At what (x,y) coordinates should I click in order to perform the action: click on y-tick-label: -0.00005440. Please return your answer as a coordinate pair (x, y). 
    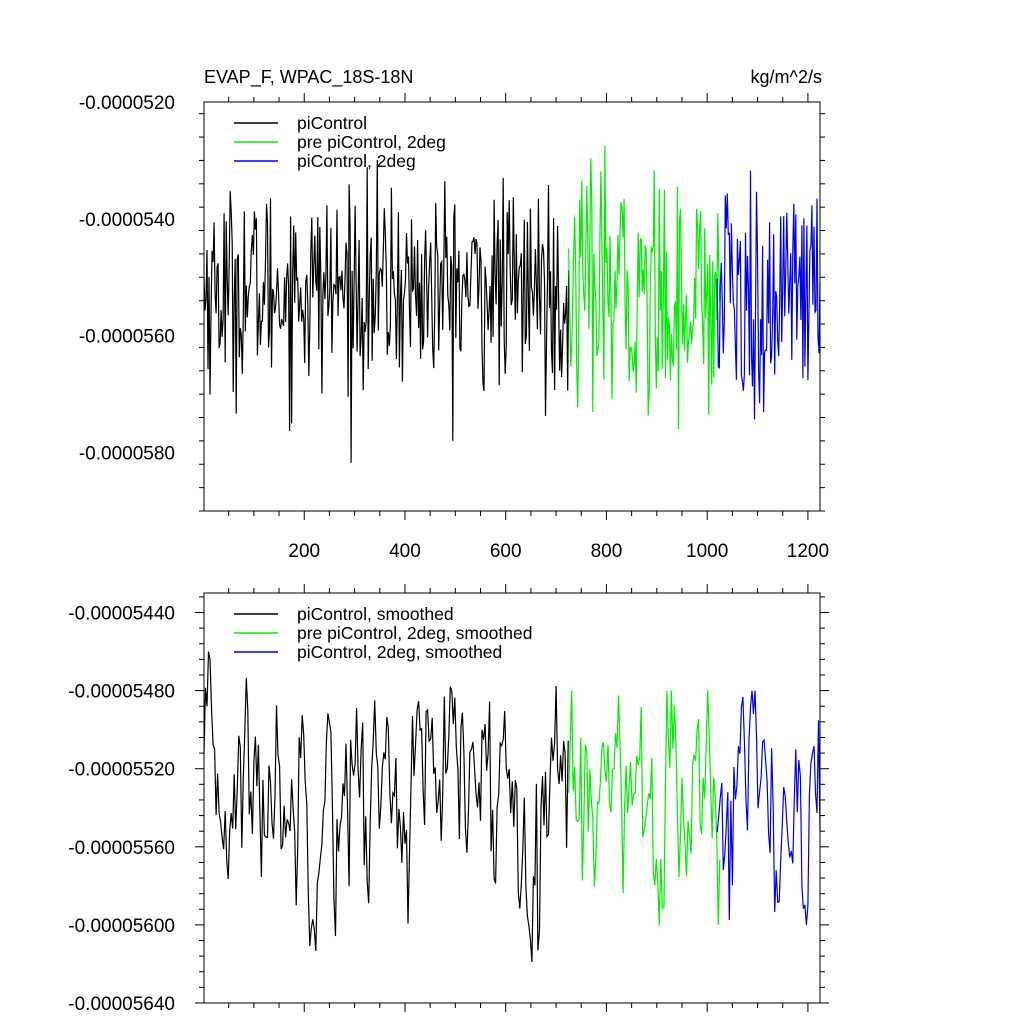
    Looking at the image, I should click on (121, 614).